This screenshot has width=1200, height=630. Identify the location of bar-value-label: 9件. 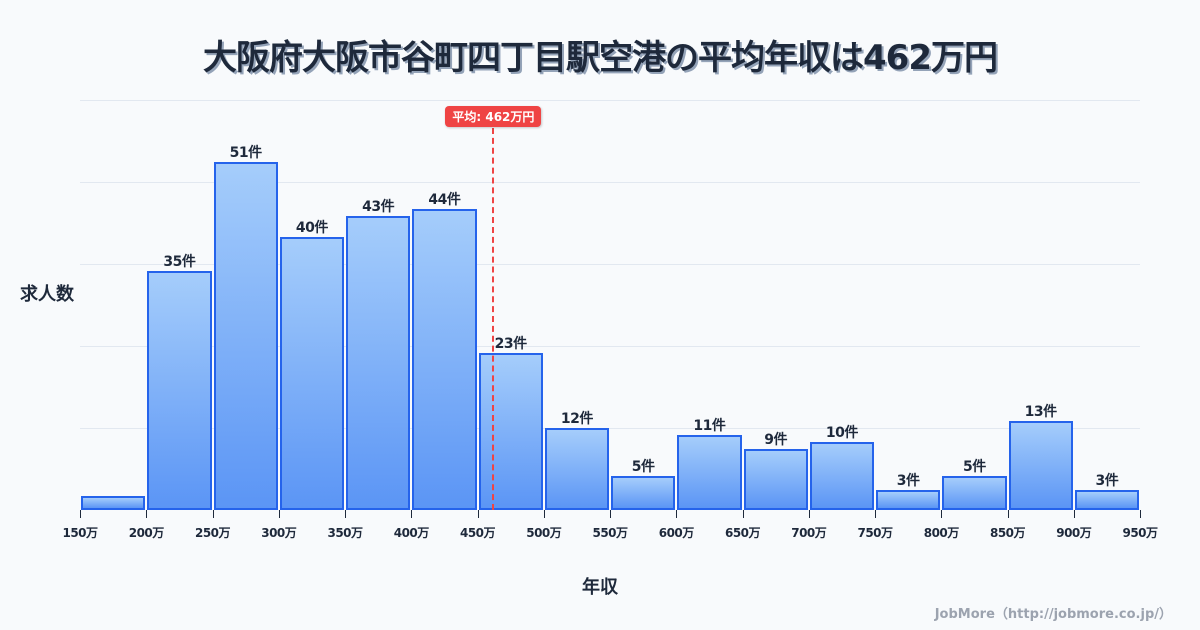
(775, 439).